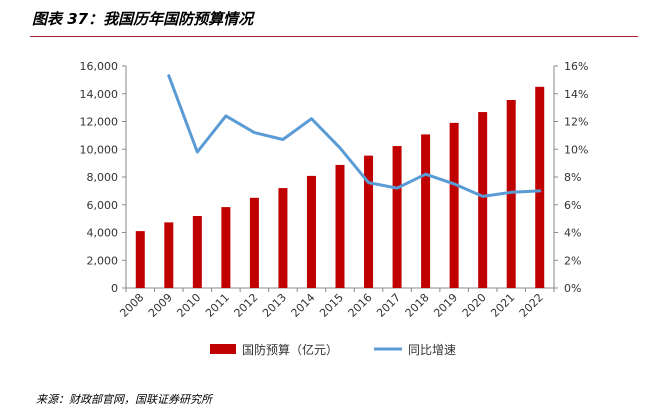  I want to click on x-tick-label: 2017, so click(388, 305).